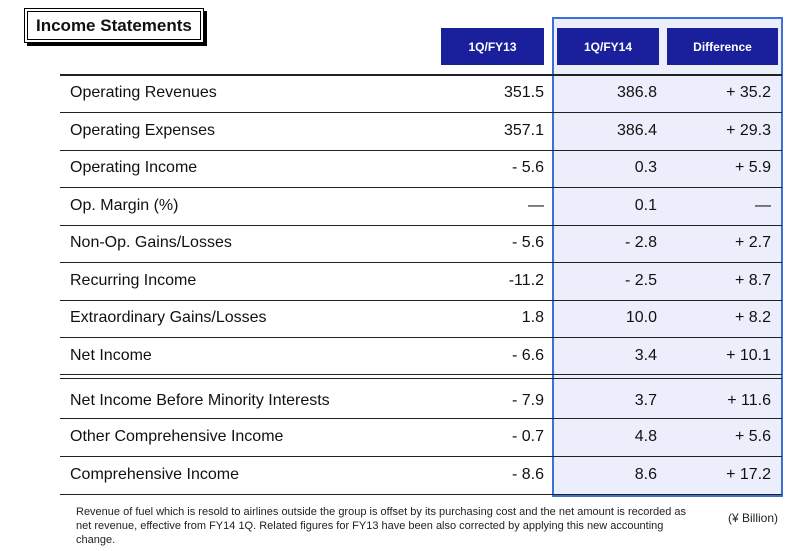  I want to click on value-1q-fy14: 8.6, so click(645, 474).